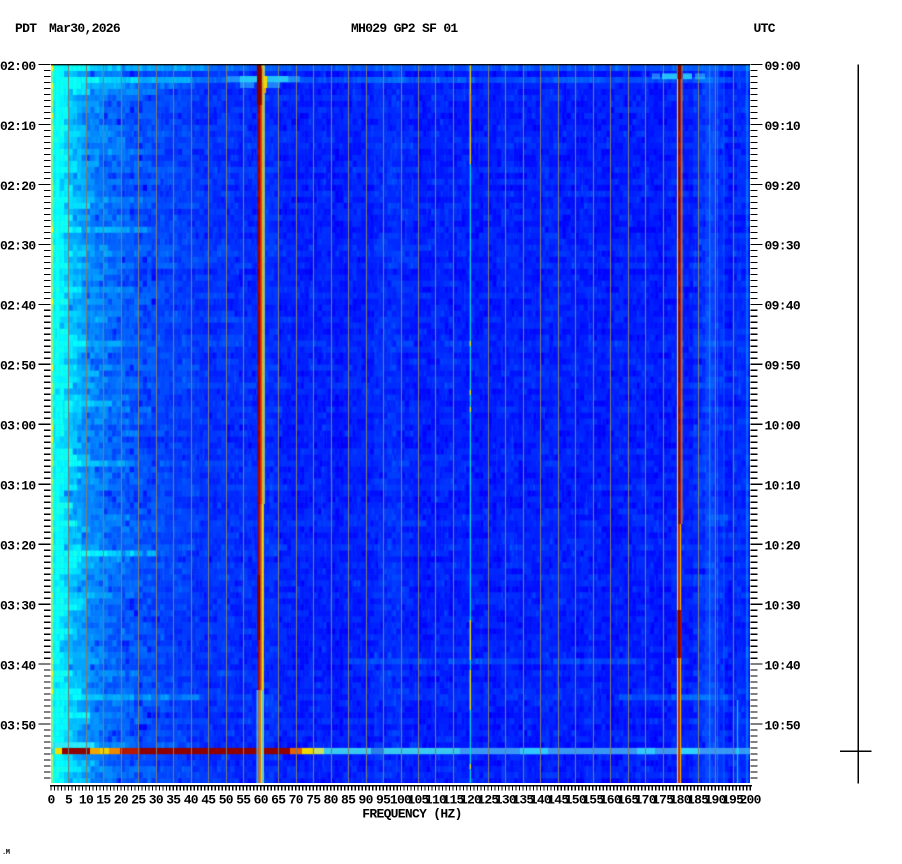  What do you see at coordinates (365, 799) in the screenshot?
I see `svg-text: 90` at bounding box center [365, 799].